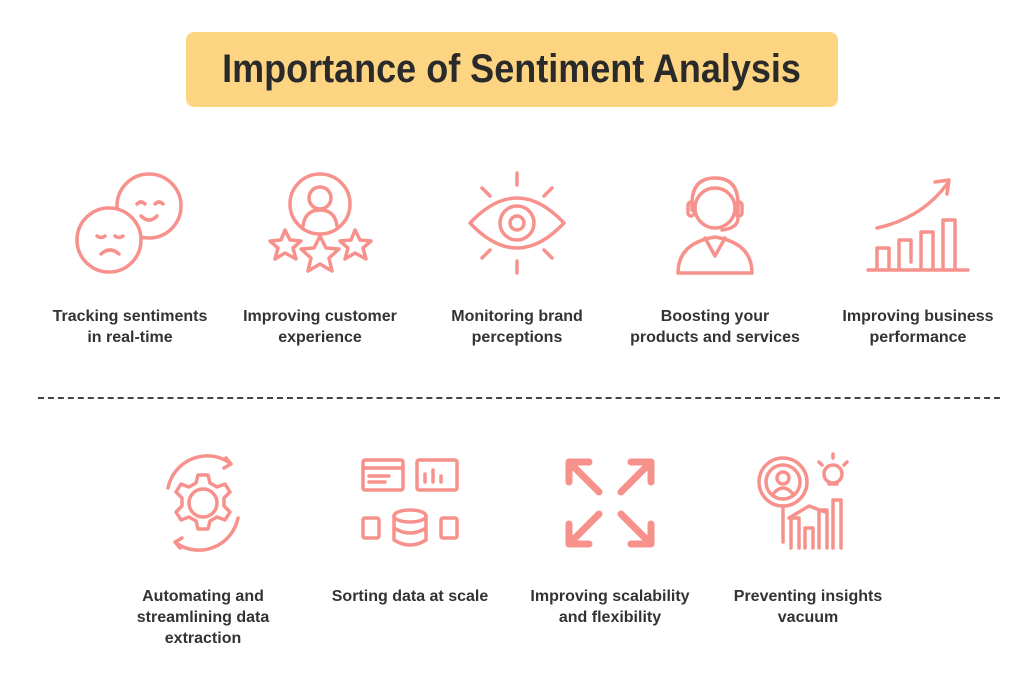  Describe the element at coordinates (715, 327) in the screenshot. I see `item-label: Boosting your products and services` at that location.